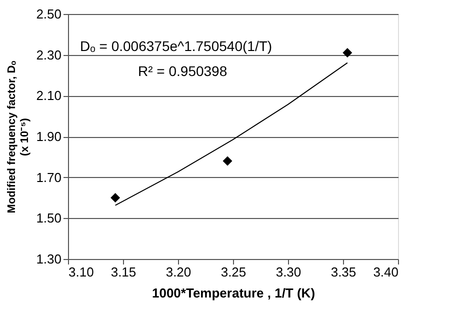 Image resolution: width=474 pixels, height=333 pixels. Describe the element at coordinates (183, 71) in the screenshot. I see `annotation: R² = 0.950398` at that location.